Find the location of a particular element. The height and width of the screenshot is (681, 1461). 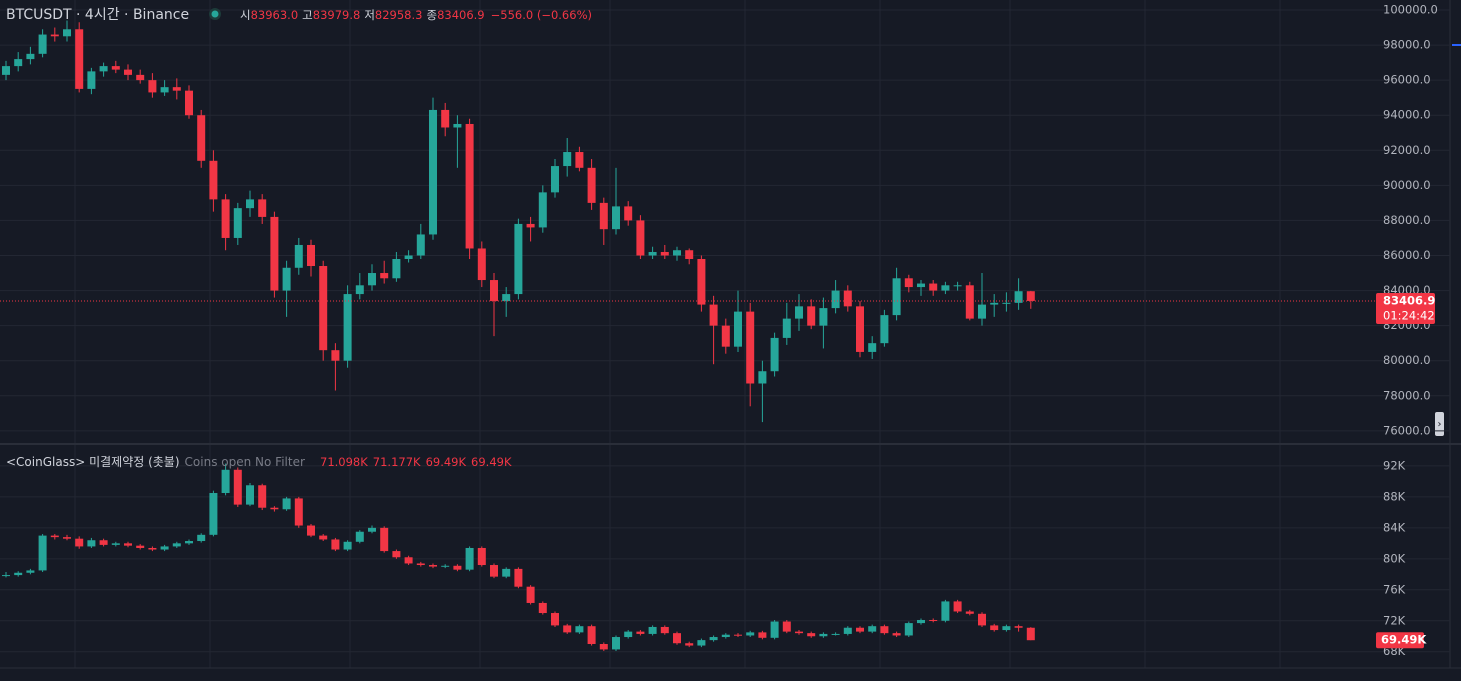

ohlc-prefix: 고 is located at coordinates (307, 15).